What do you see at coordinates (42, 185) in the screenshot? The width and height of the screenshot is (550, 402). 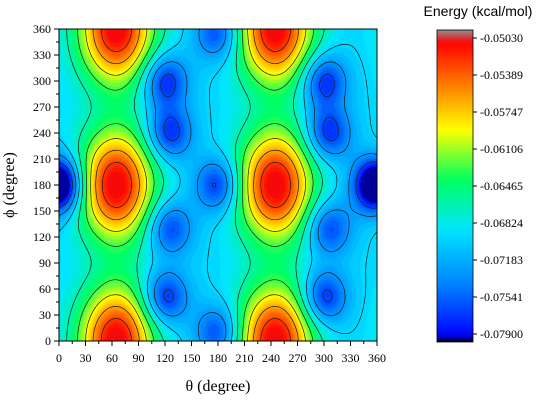 I see `y-tick-label: 180` at bounding box center [42, 185].